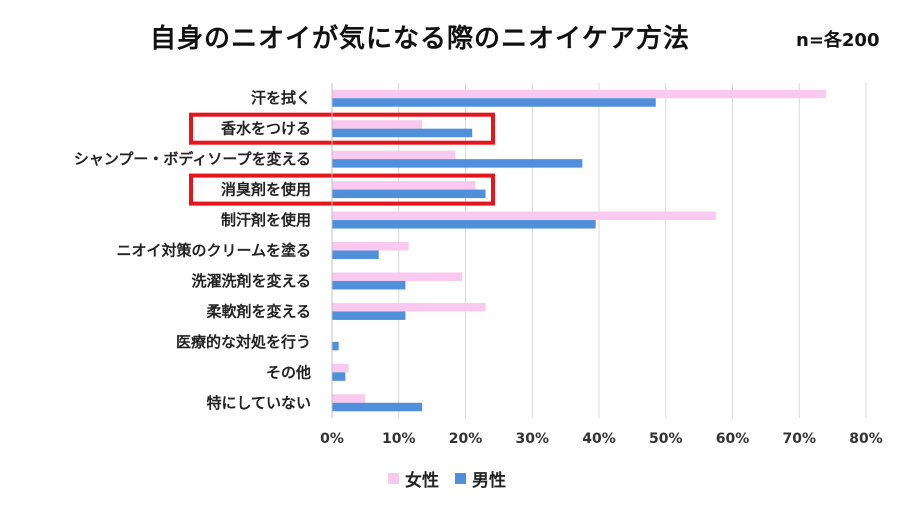  I want to click on legend-item-female: 女性, so click(413, 478).